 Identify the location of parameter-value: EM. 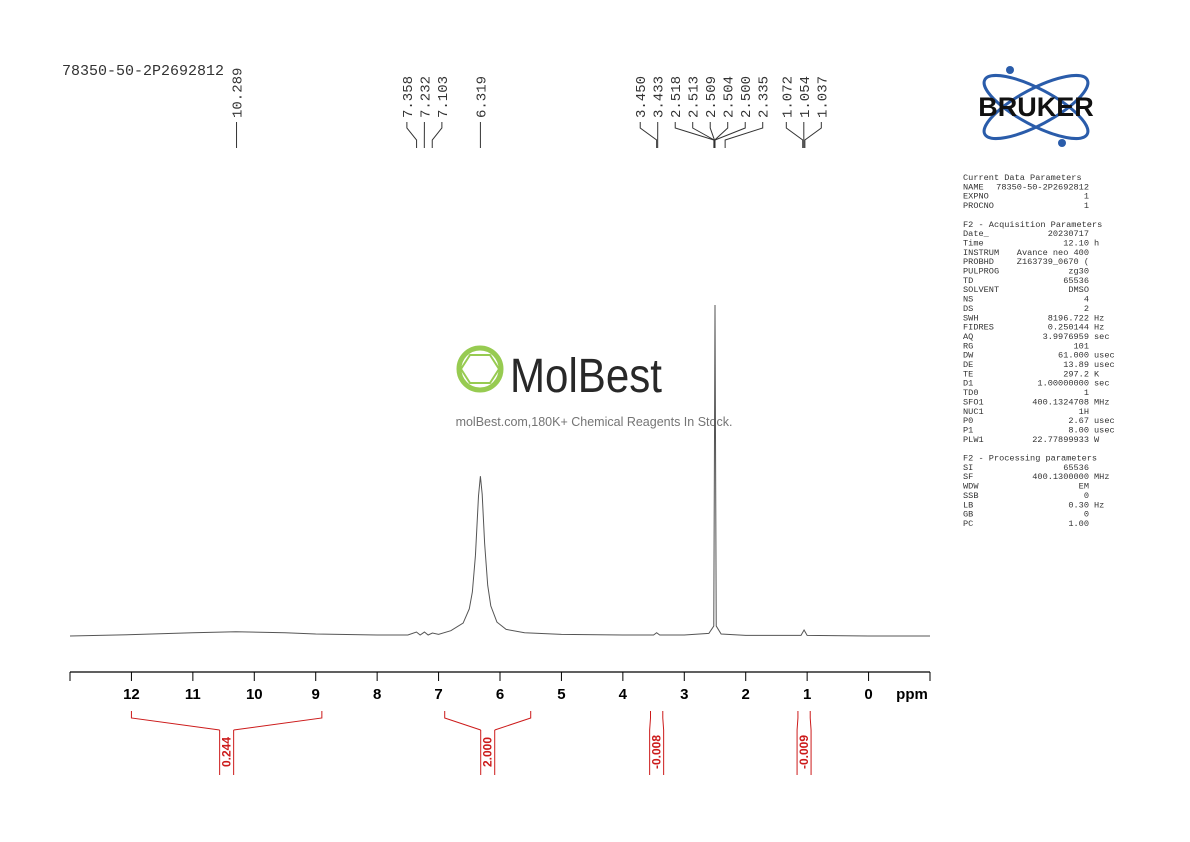
(1084, 487).